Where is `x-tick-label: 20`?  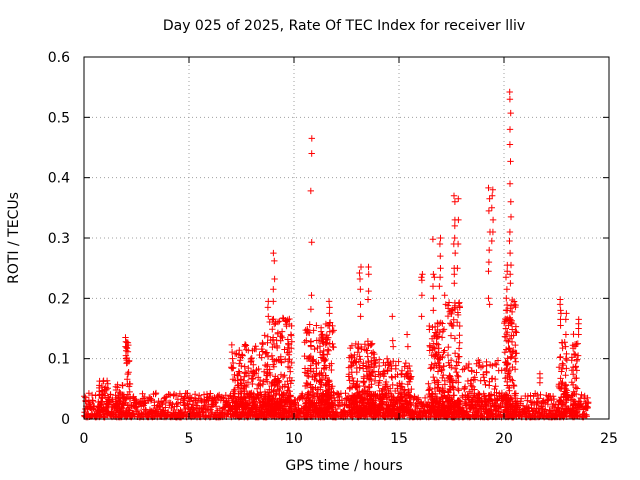
x-tick-label: 20 is located at coordinates (504, 439).